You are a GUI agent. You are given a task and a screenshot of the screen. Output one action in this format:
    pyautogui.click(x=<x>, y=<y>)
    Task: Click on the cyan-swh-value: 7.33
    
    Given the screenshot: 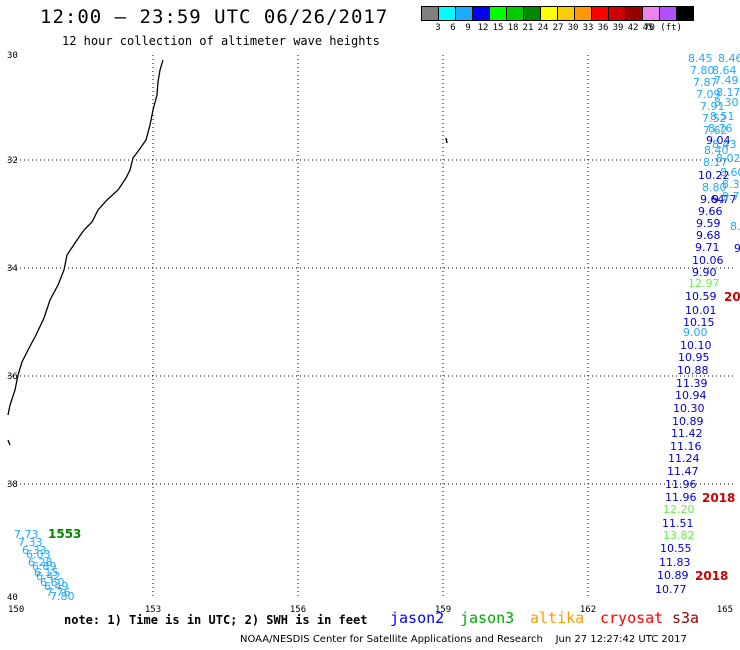 What is the action you would take?
    pyautogui.click(x=30, y=542)
    